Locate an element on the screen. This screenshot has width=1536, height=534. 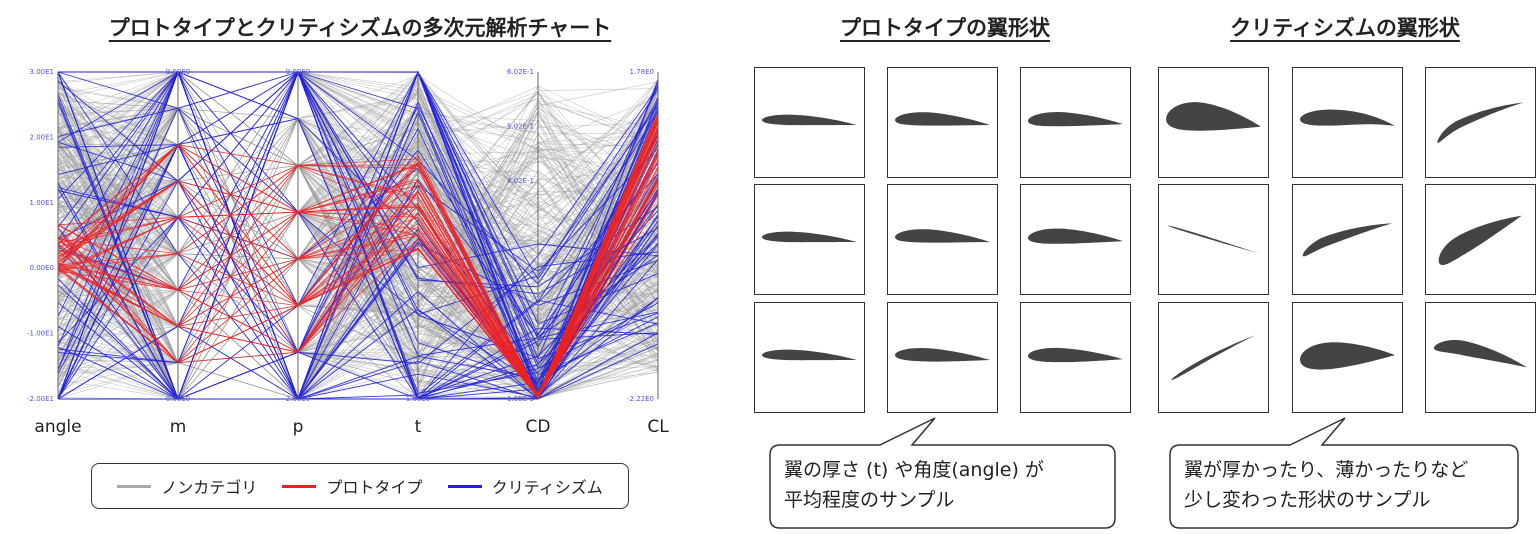
axis-label-t: t is located at coordinates (418, 427).